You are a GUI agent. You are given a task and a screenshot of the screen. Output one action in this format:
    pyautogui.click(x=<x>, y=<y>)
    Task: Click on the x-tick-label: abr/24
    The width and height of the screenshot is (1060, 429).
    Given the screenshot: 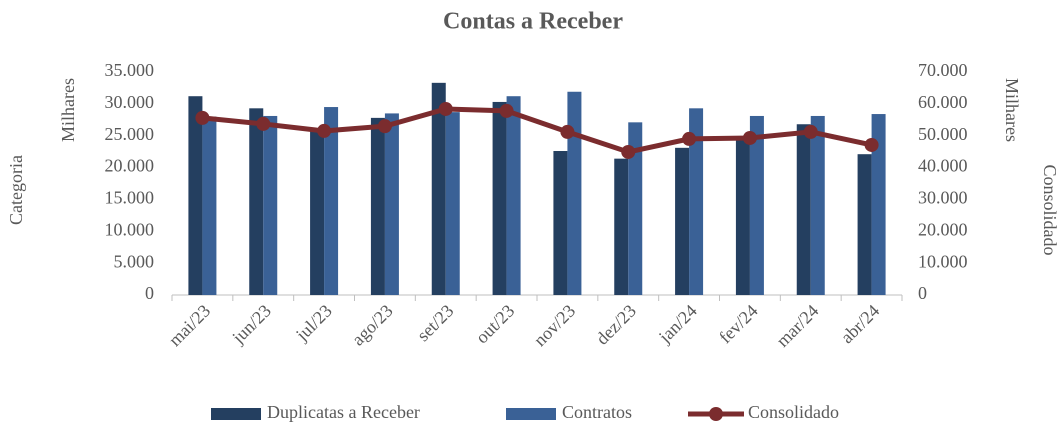 What is the action you would take?
    pyautogui.click(x=860, y=324)
    